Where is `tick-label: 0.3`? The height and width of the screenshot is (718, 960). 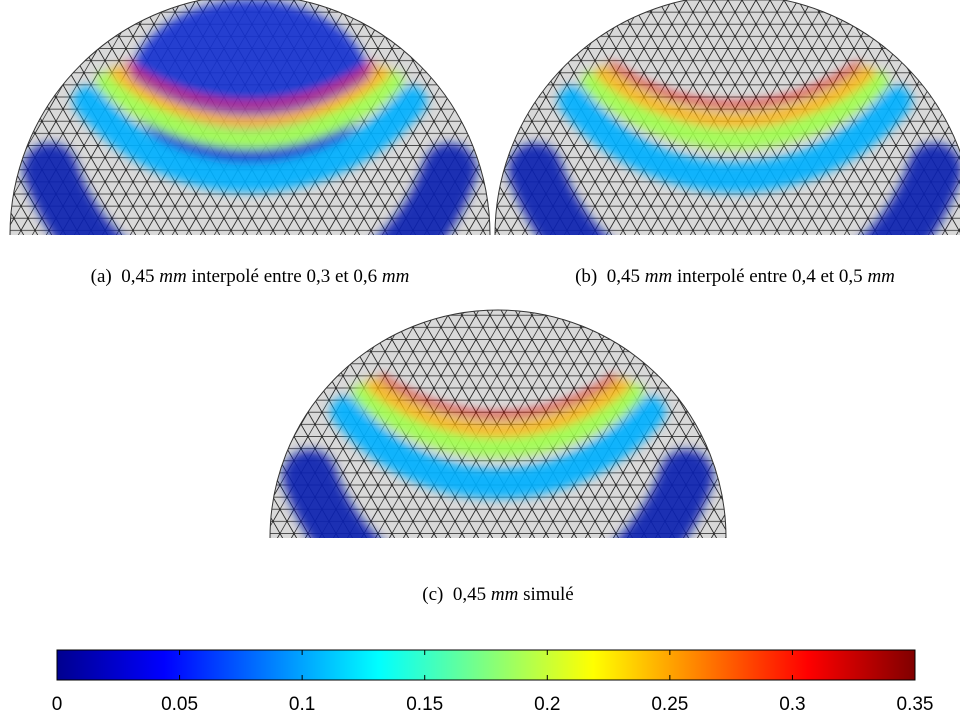
tick-label: 0.3 is located at coordinates (792, 704).